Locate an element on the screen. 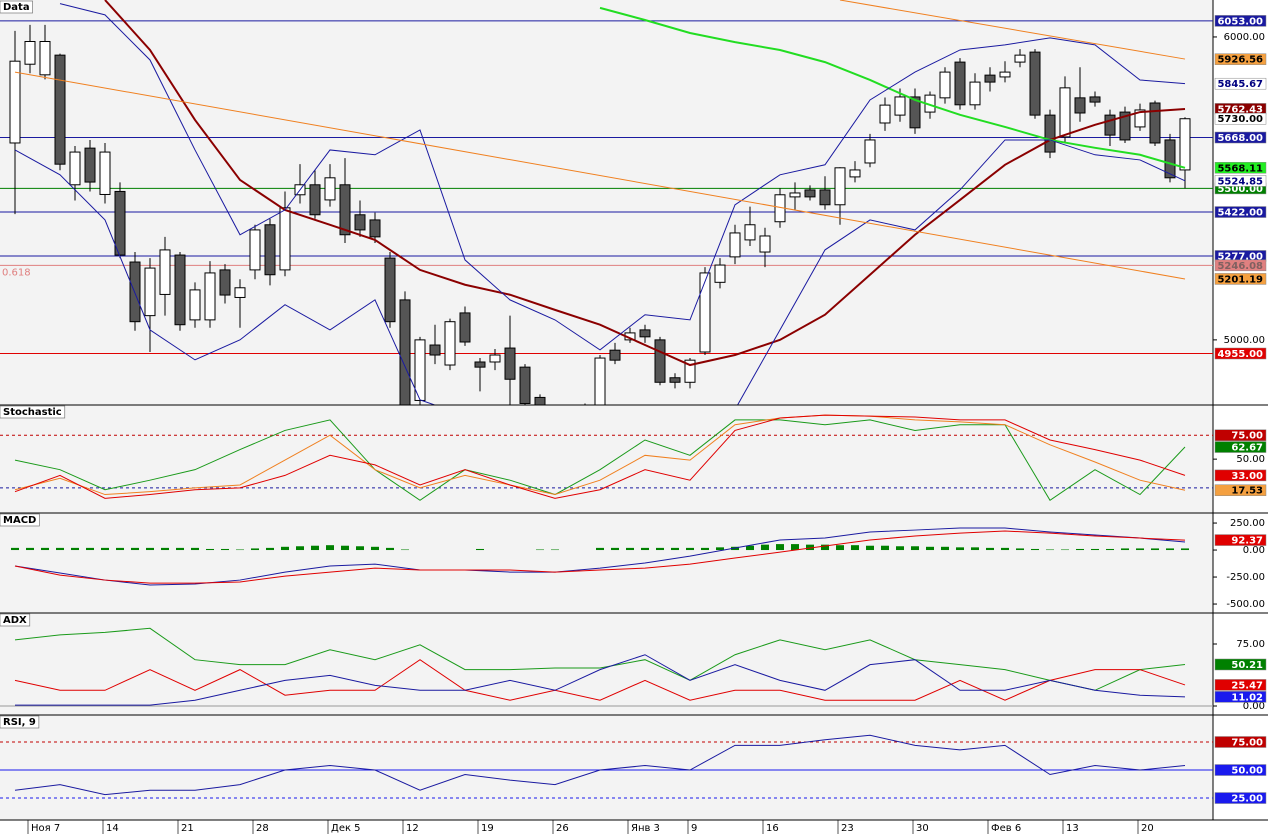 This screenshot has height=834, width=1268. x-tick-label: 13 is located at coordinates (1072, 828).